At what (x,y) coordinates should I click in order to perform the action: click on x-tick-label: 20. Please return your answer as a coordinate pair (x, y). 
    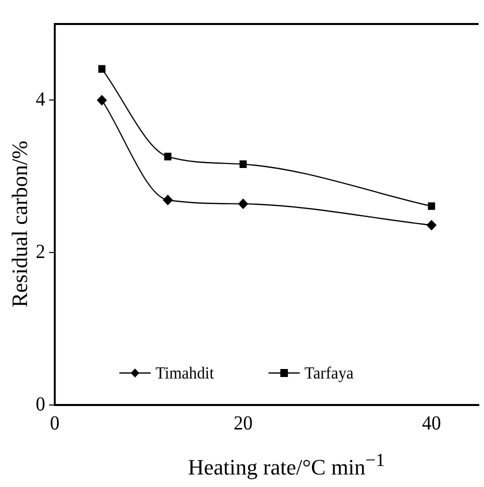
    Looking at the image, I should click on (243, 423).